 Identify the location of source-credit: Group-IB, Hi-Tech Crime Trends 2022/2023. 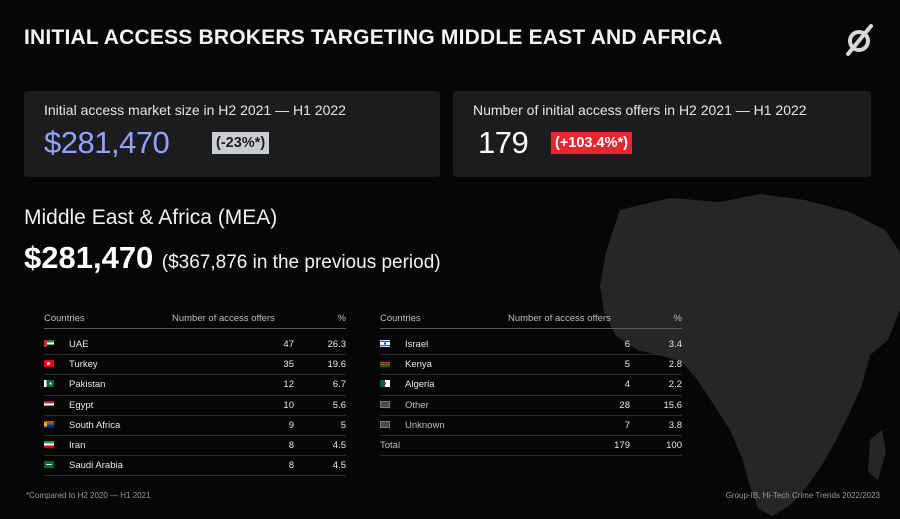
(802, 495).